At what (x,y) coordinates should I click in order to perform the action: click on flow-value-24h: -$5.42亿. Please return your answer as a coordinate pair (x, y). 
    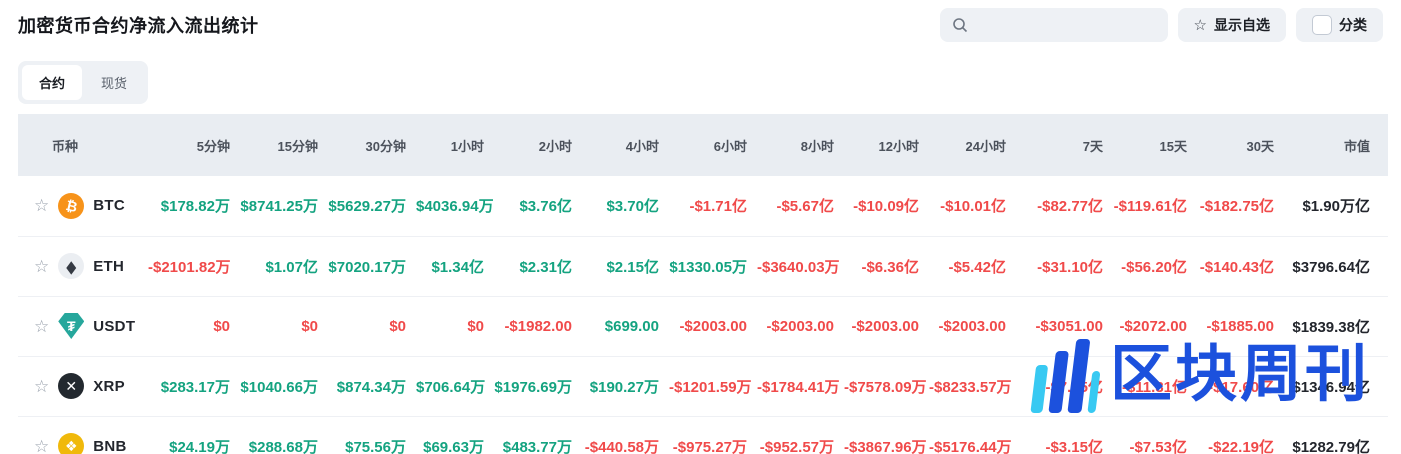
    Looking at the image, I should click on (977, 267).